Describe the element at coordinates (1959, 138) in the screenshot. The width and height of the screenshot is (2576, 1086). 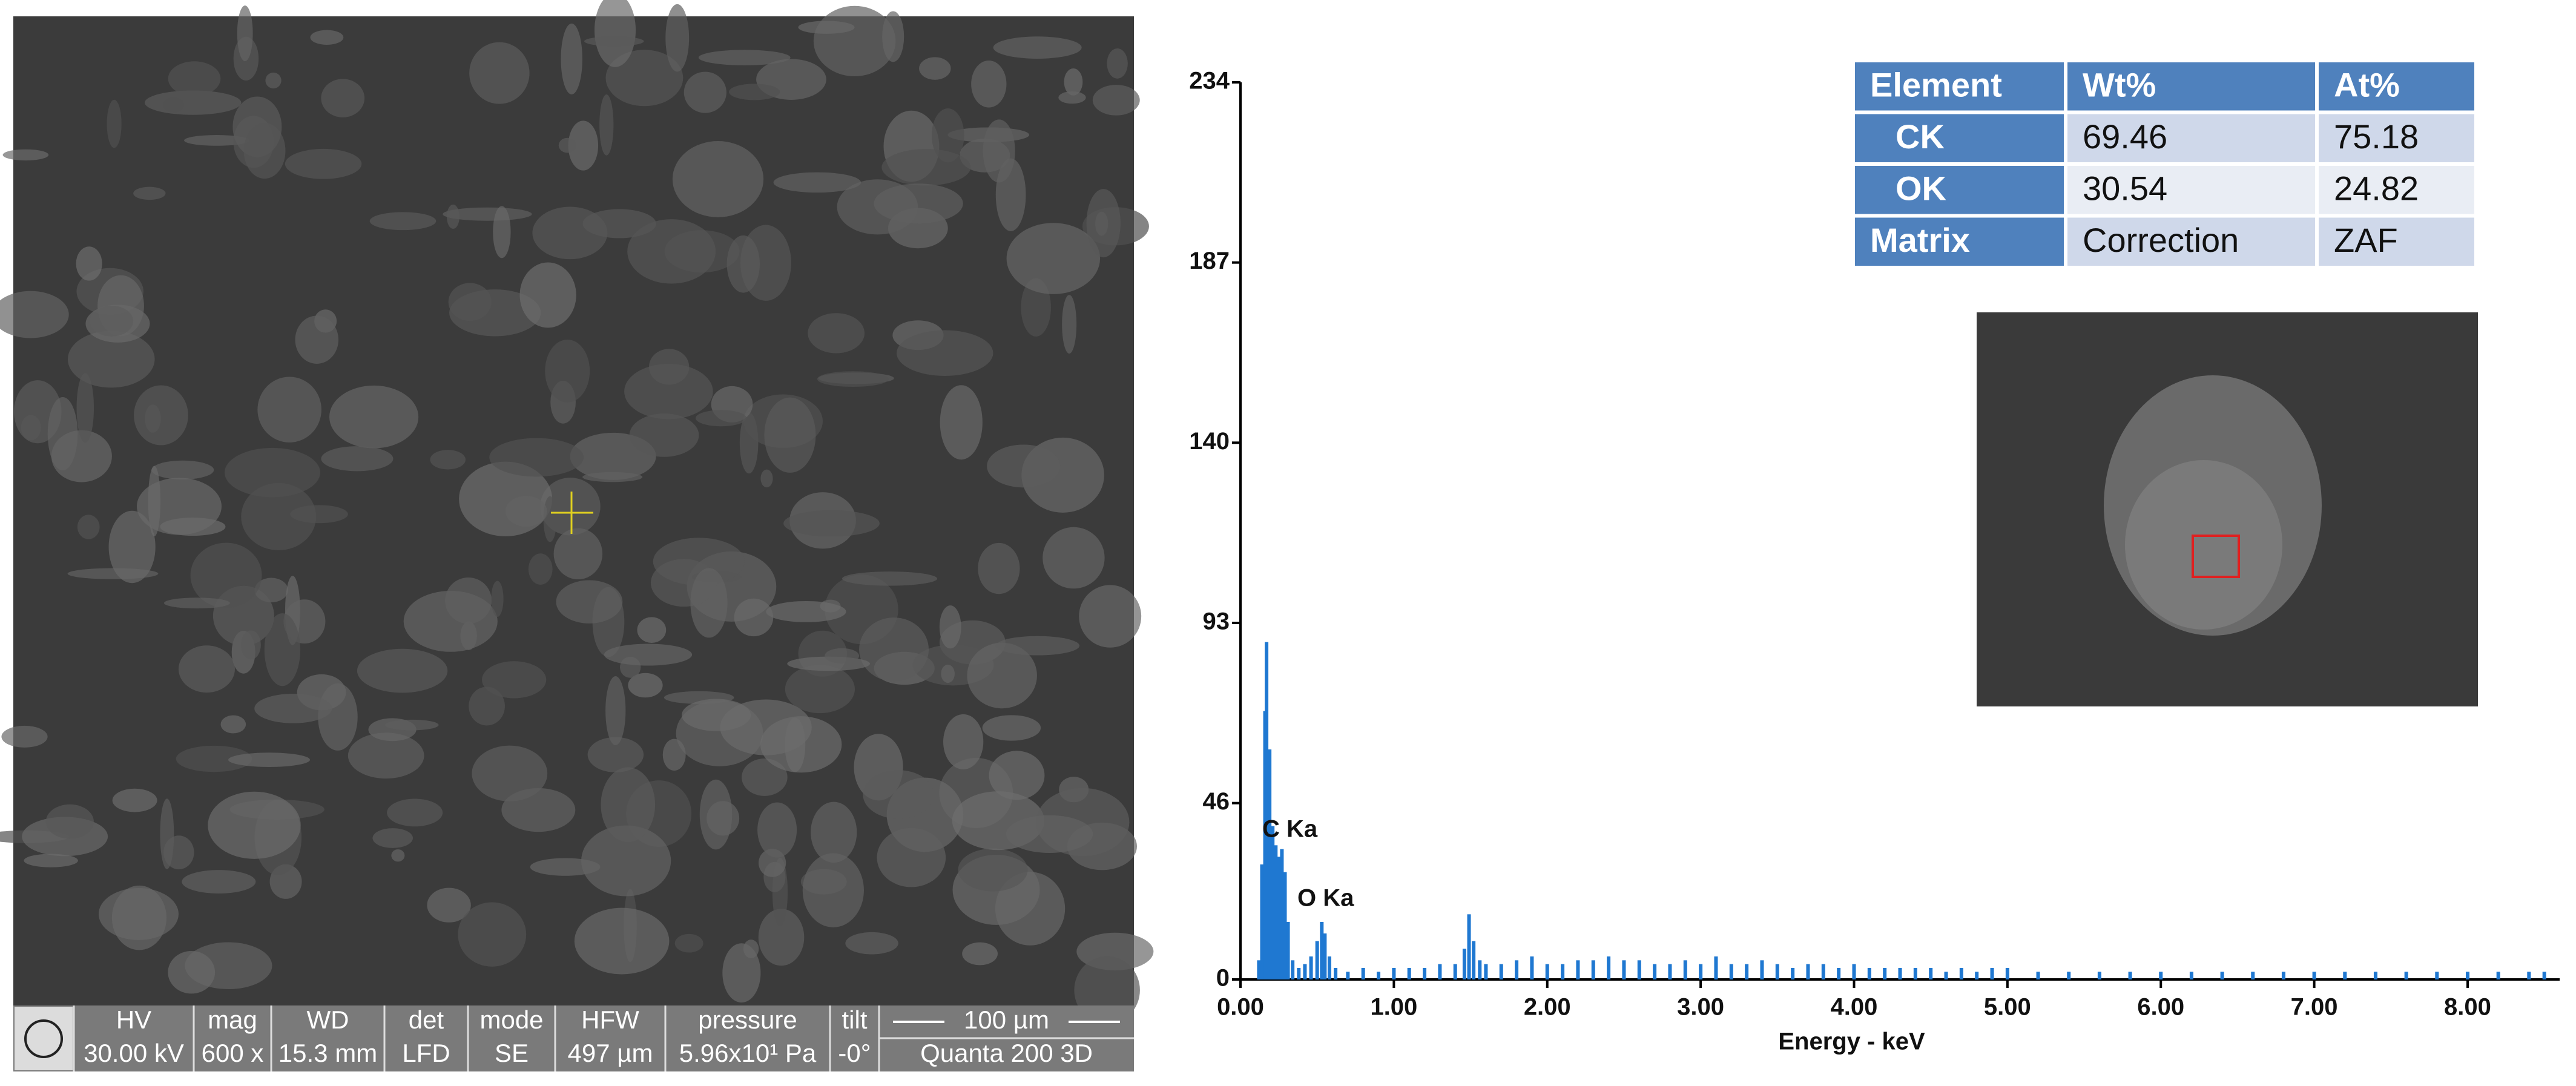
I see `table-row-header-bg` at that location.